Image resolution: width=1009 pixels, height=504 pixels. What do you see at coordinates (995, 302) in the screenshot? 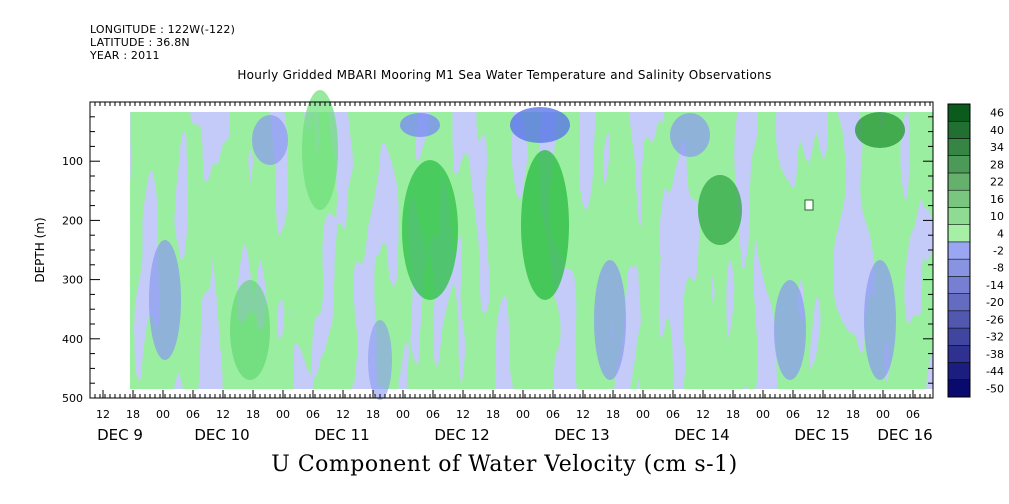
I see `colorbar-label: -20` at bounding box center [995, 302].